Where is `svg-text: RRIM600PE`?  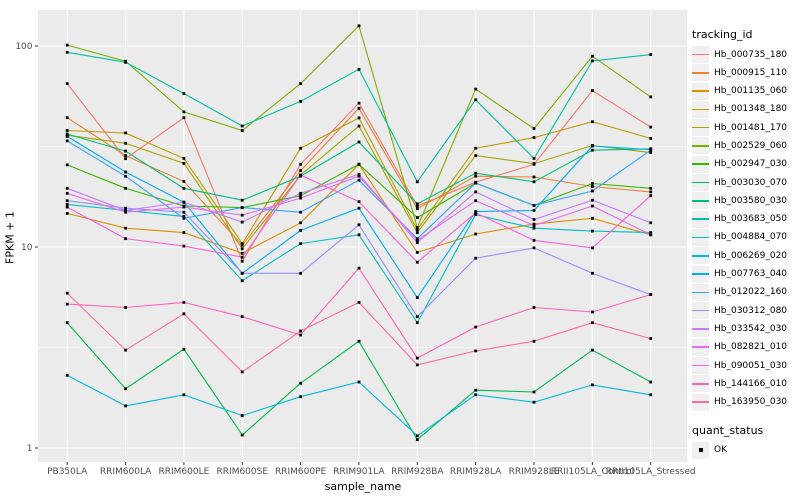
svg-text: RRIM600PE is located at coordinates (301, 472).